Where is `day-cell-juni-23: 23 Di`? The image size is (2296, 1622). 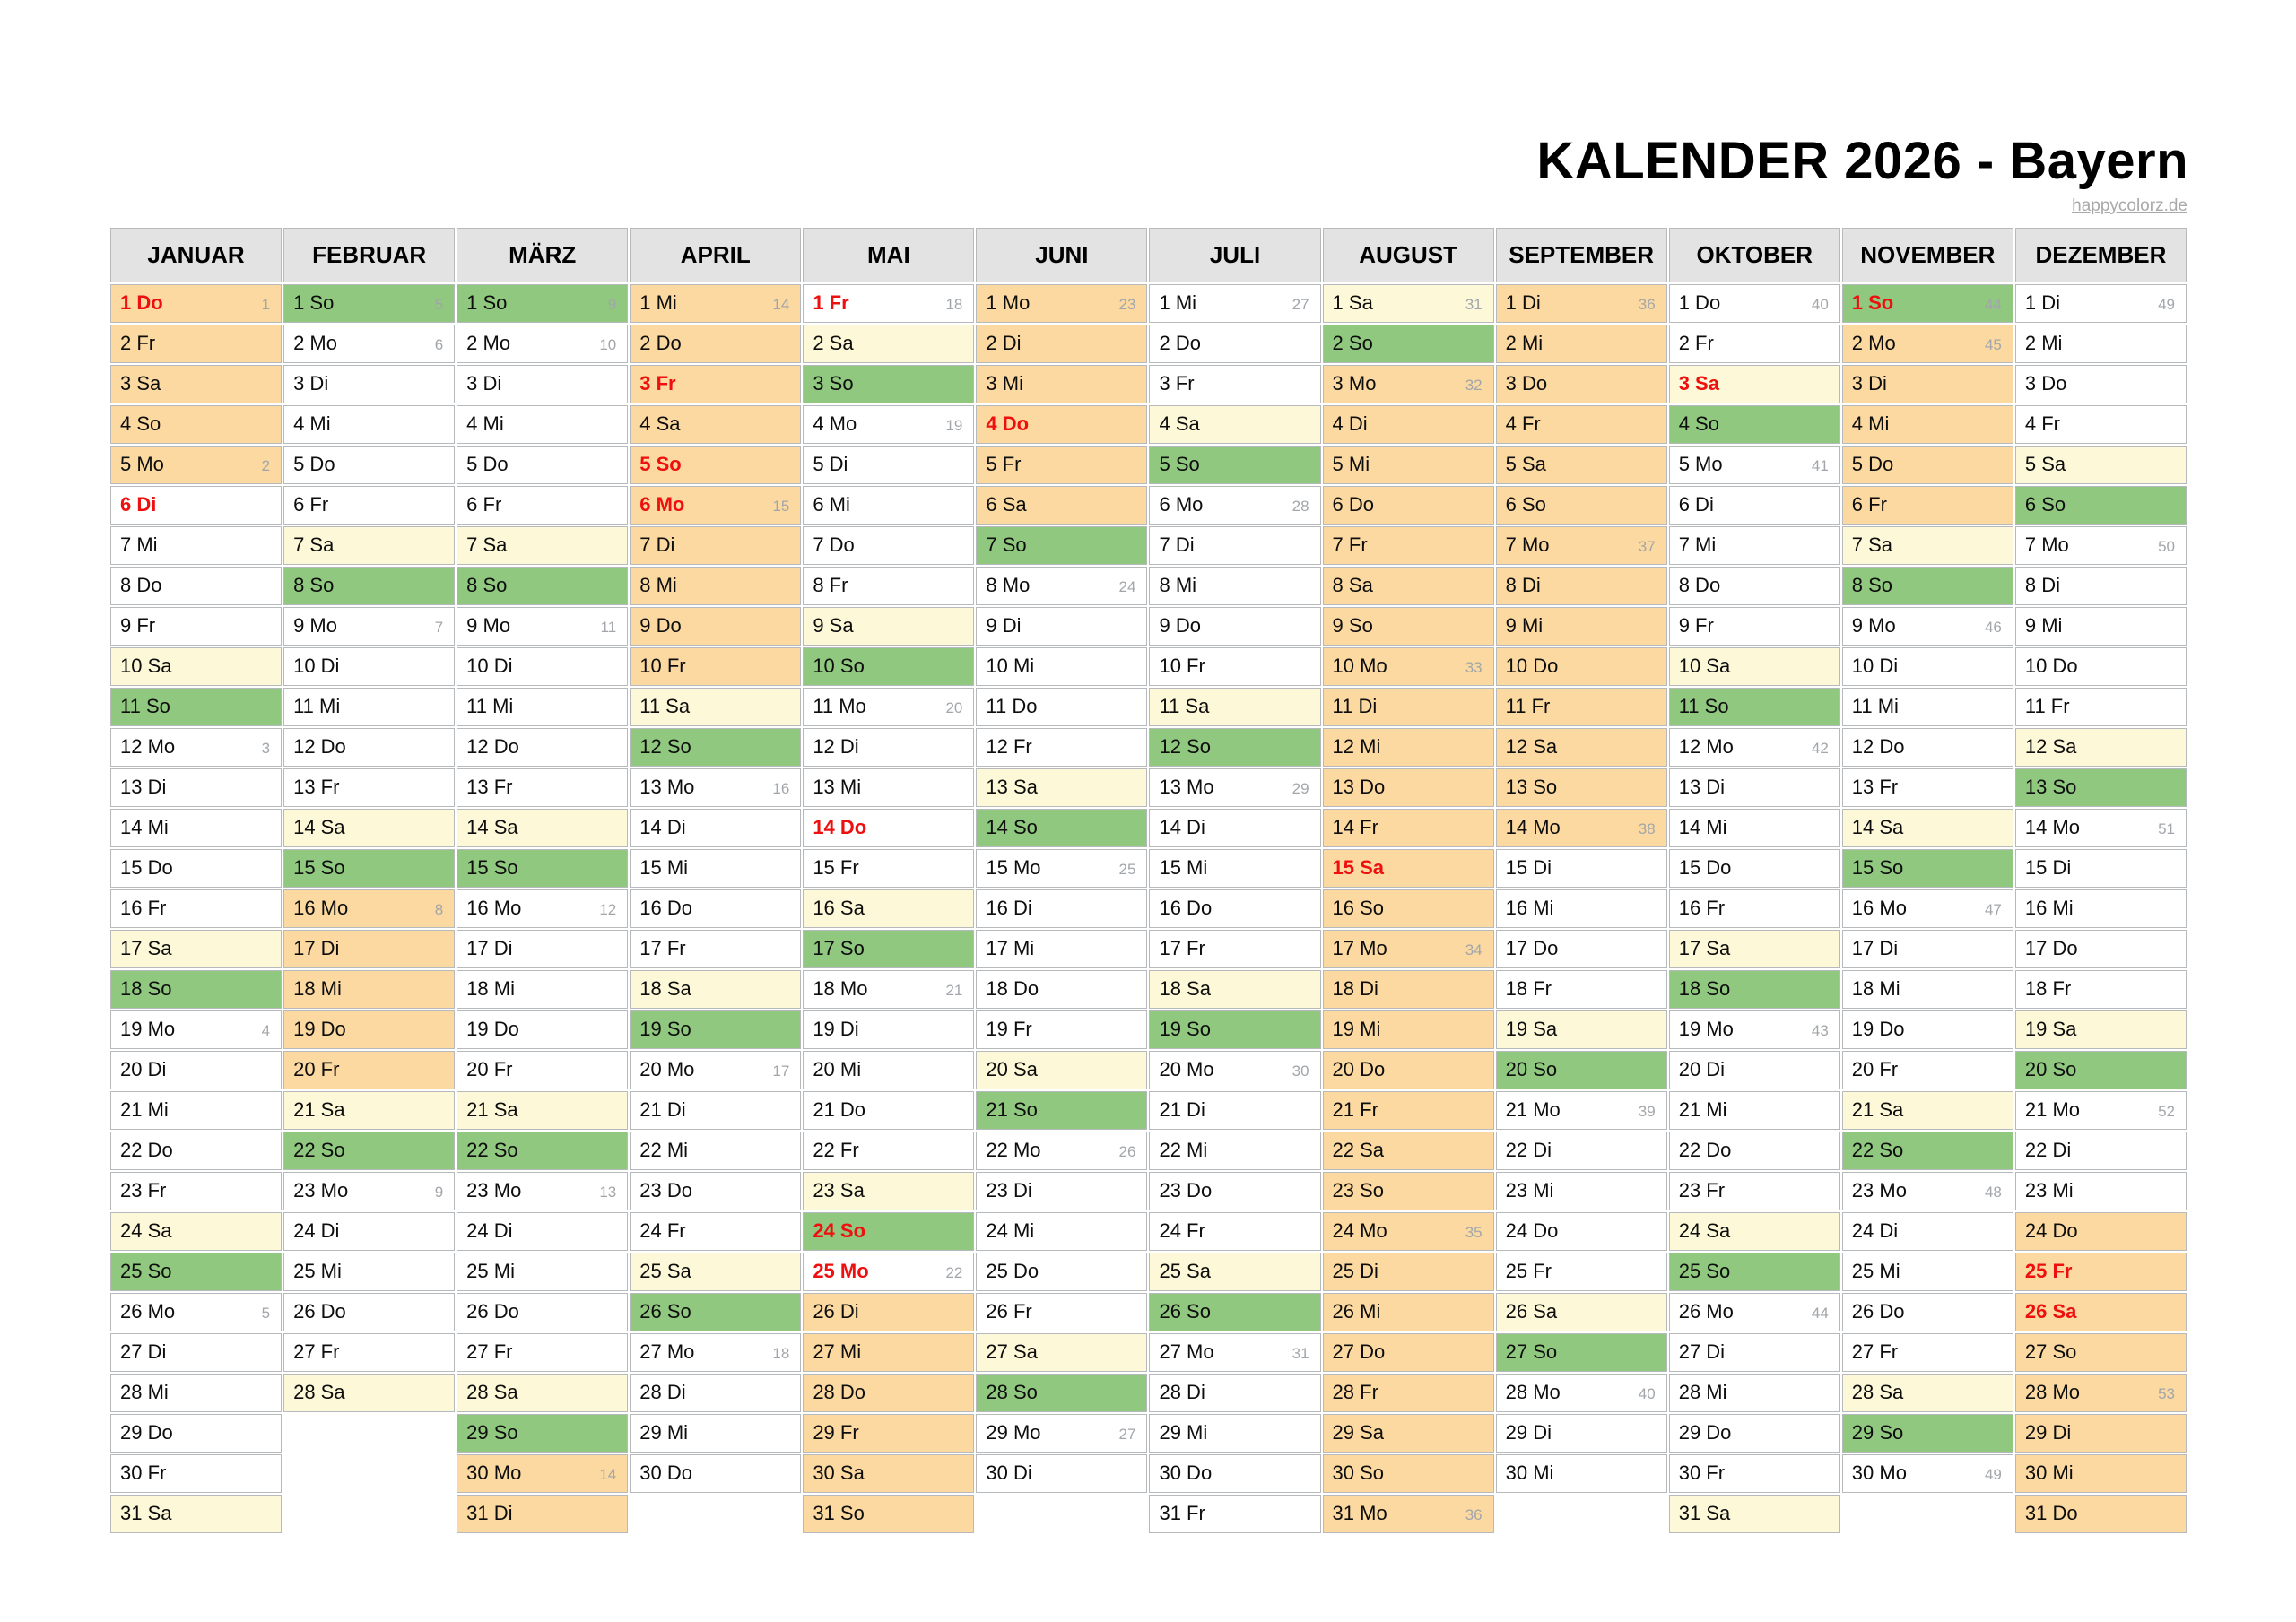 day-cell-juni-23: 23 Di is located at coordinates (1062, 1191).